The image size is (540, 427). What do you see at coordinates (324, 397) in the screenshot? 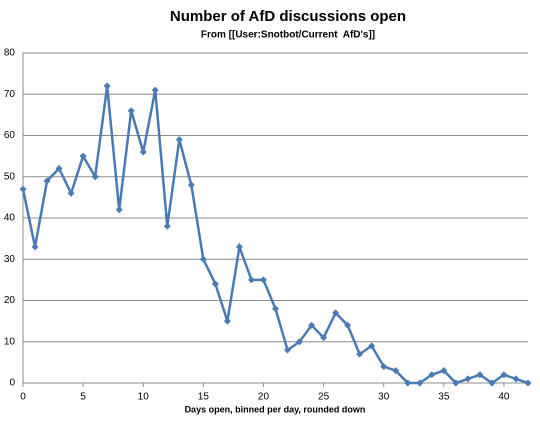
I see `x-tick-label: 25` at bounding box center [324, 397].